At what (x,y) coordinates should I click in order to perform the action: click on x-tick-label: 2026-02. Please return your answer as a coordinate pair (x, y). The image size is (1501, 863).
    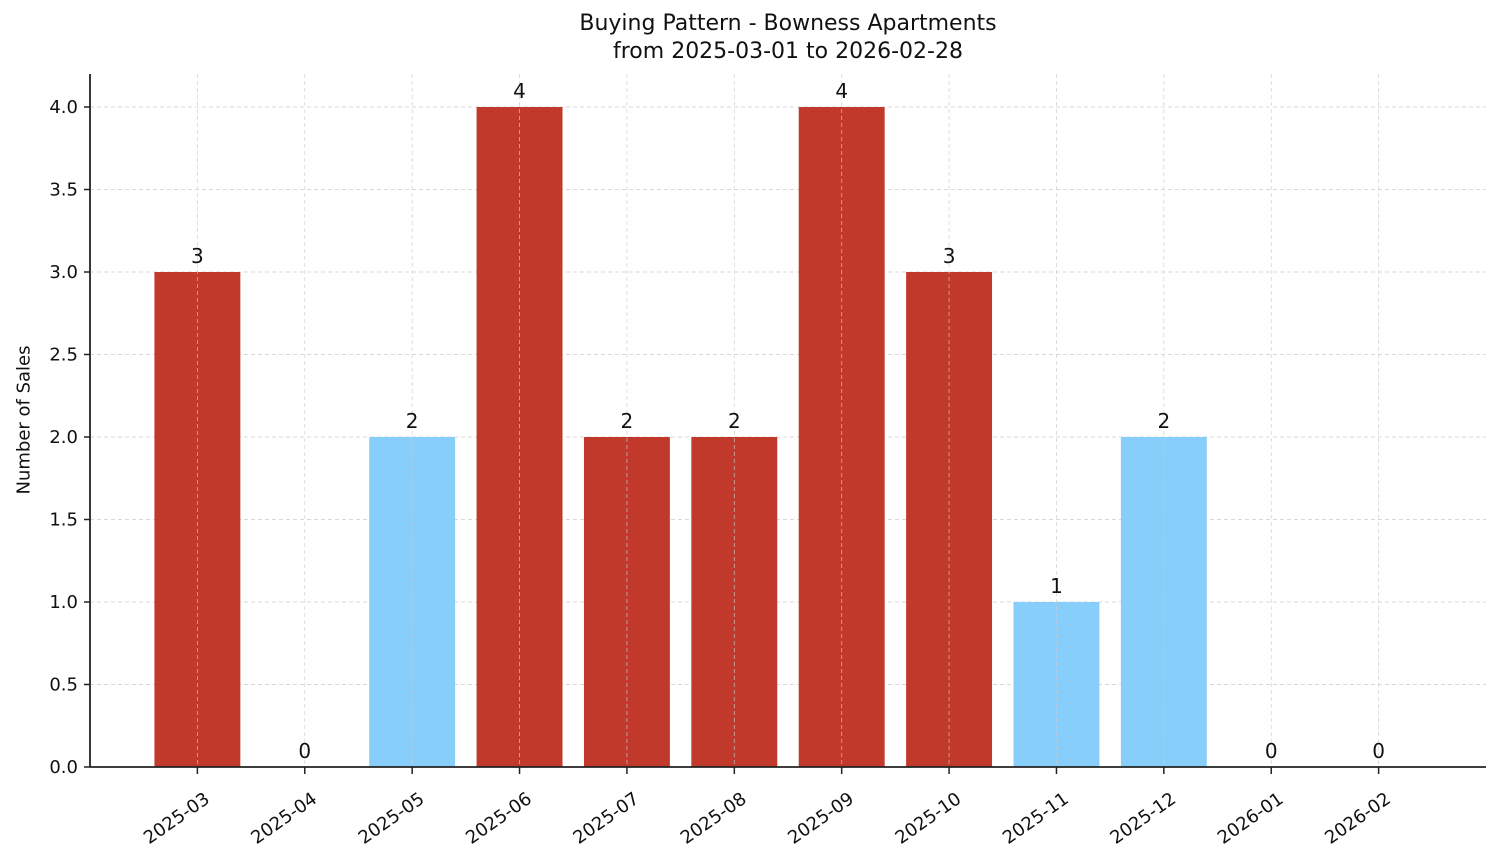
    Looking at the image, I should click on (1358, 818).